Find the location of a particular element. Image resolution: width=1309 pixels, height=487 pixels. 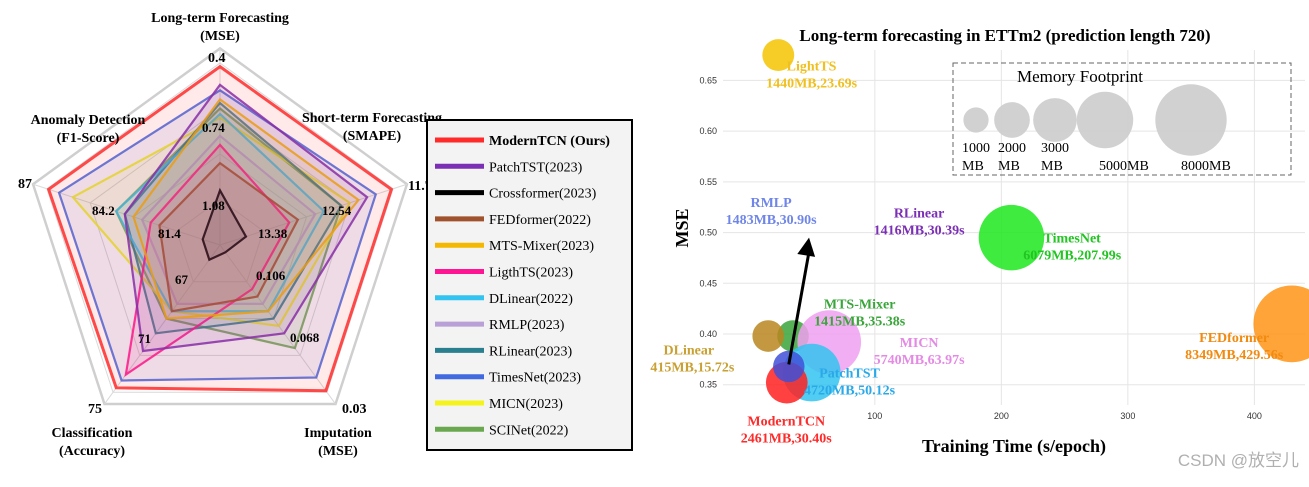

bubble-extra is located at coordinates (789, 366).